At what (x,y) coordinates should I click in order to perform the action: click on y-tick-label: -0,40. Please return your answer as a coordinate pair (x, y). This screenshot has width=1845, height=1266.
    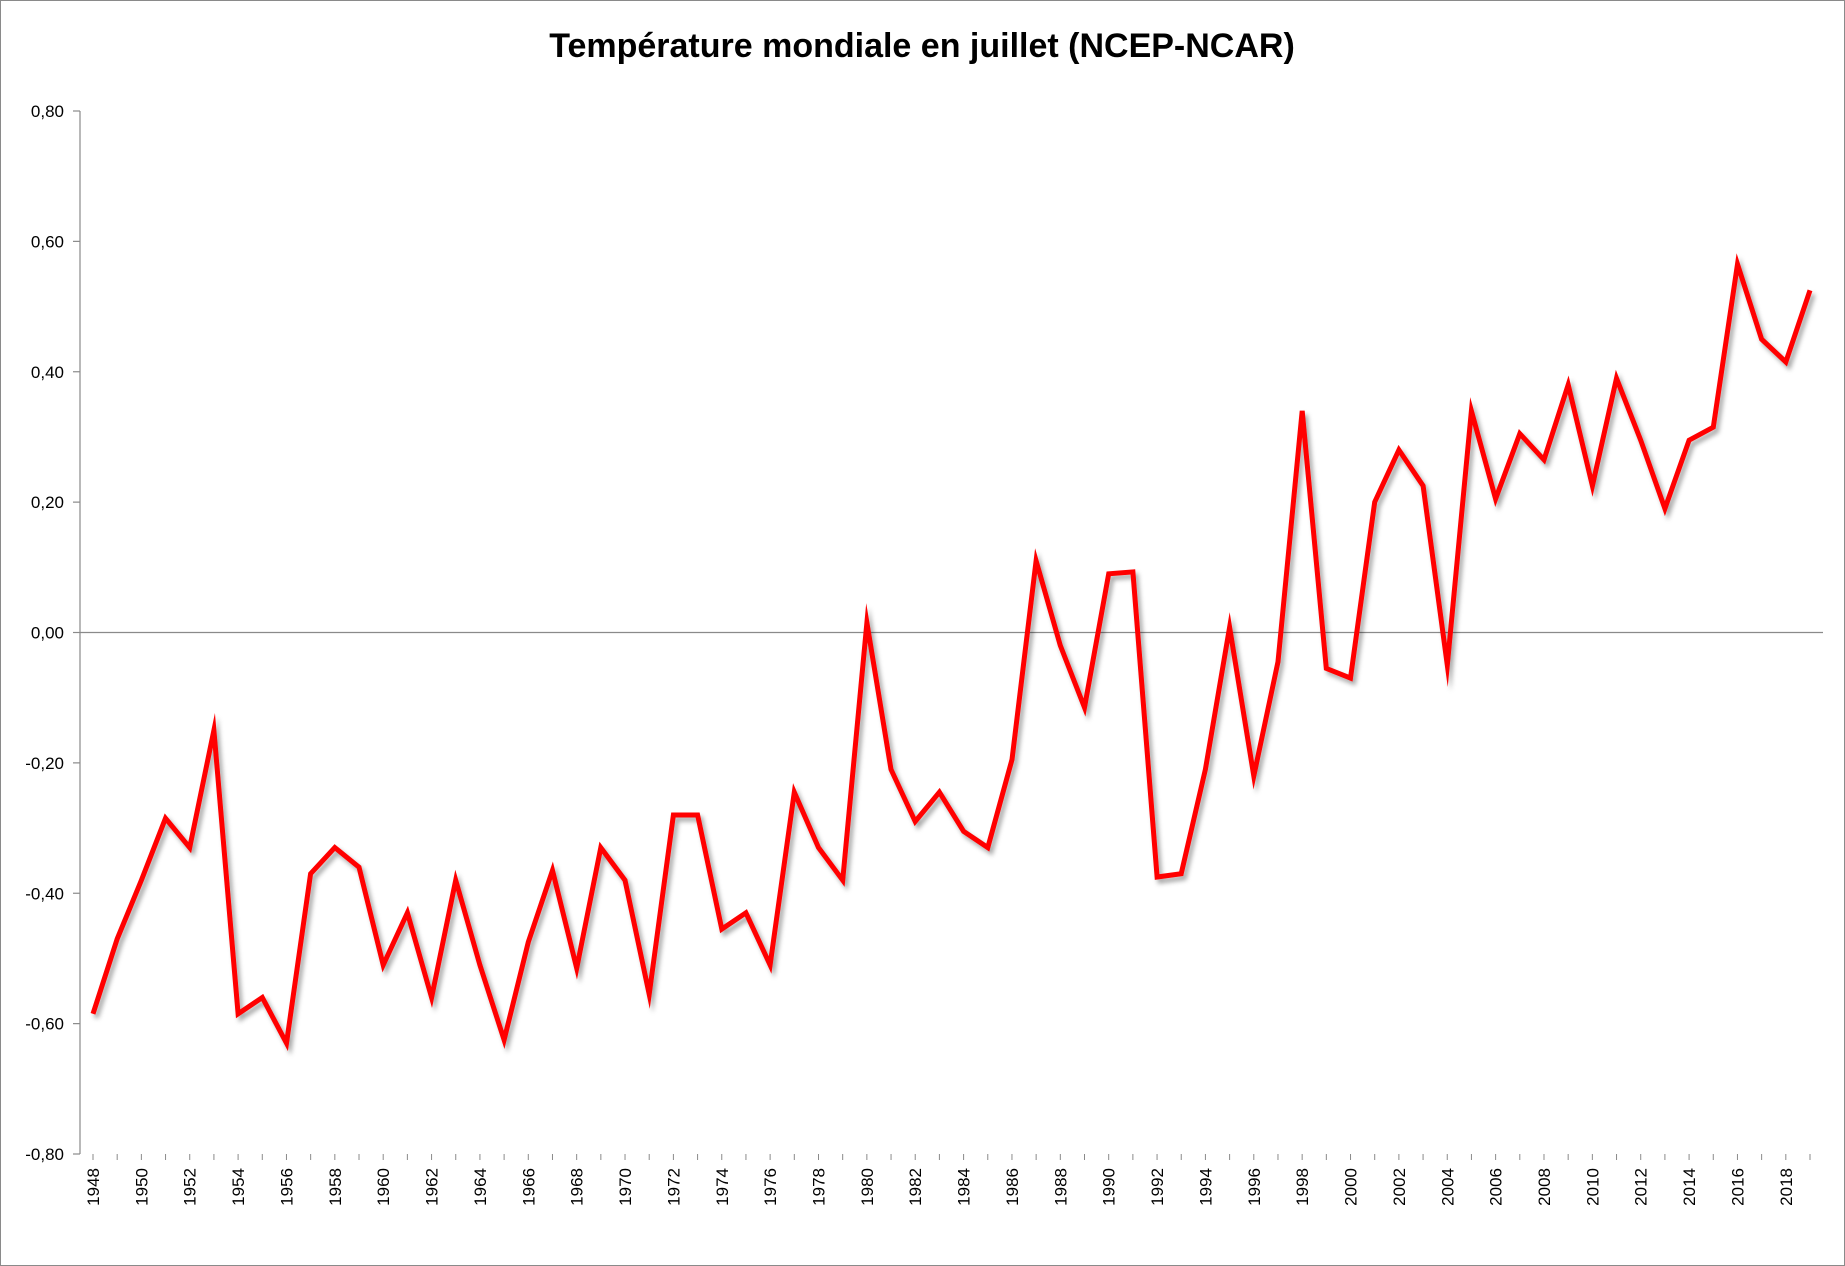
    Looking at the image, I should click on (44, 893).